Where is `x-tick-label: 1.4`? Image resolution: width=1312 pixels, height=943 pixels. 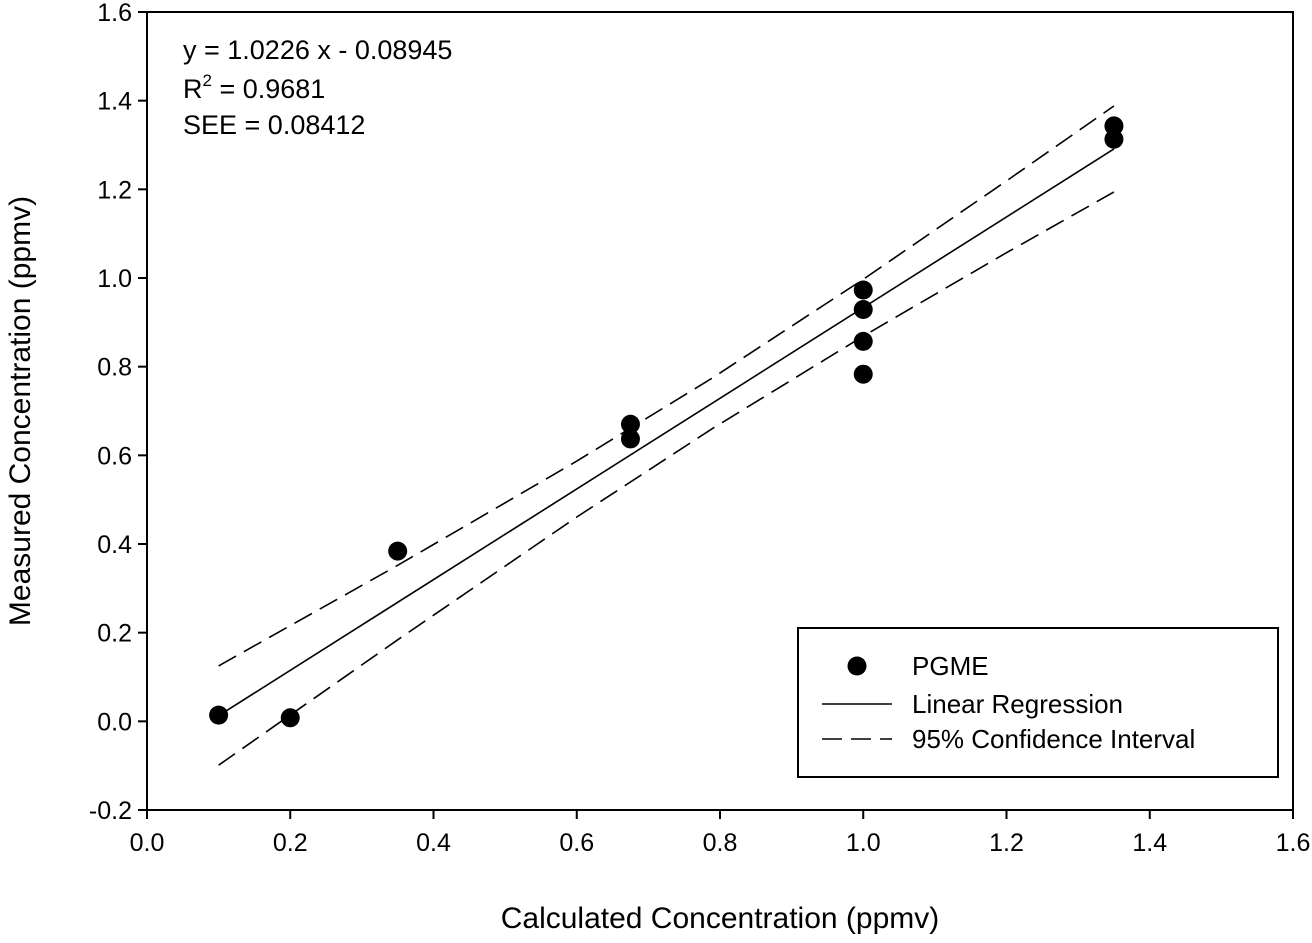 x-tick-label: 1.4 is located at coordinates (1149, 843).